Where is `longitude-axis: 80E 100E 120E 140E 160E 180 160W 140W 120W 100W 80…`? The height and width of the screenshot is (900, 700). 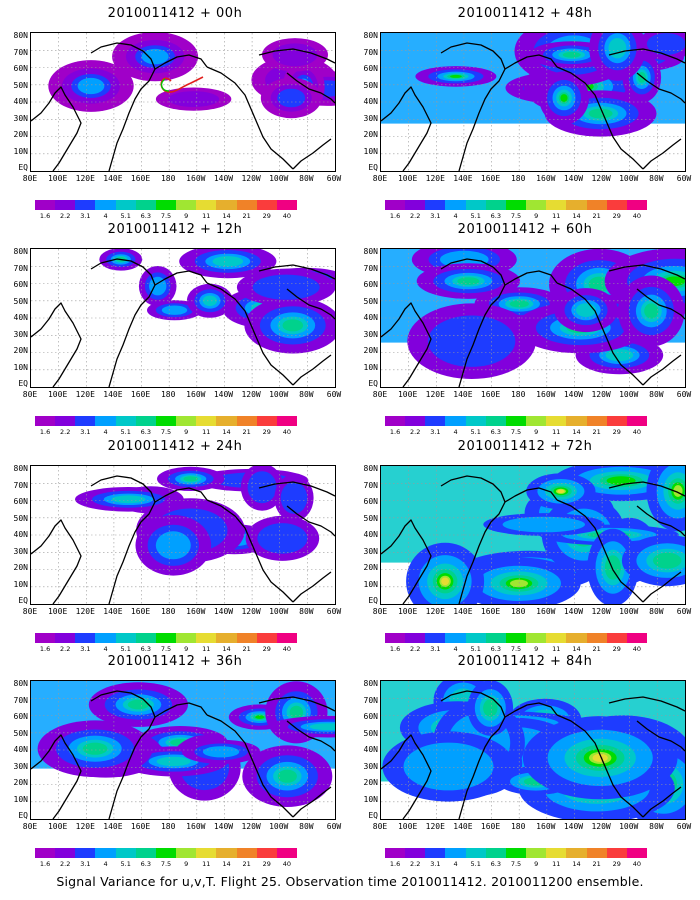 longitude-axis: 80E 100E 120E 140E 160E 180 160W 140W 120W 100W 80… is located at coordinates (182, 395).